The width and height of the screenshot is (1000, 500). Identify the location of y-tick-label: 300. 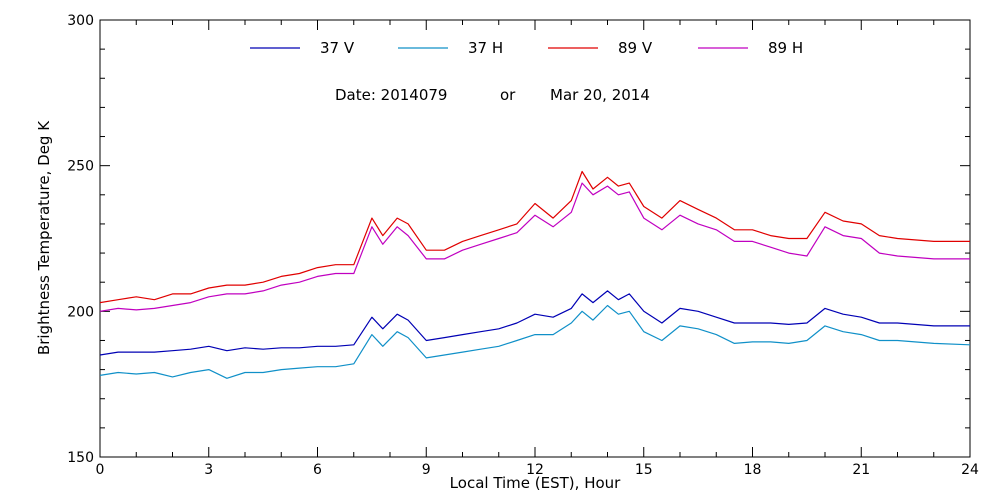
(80, 21).